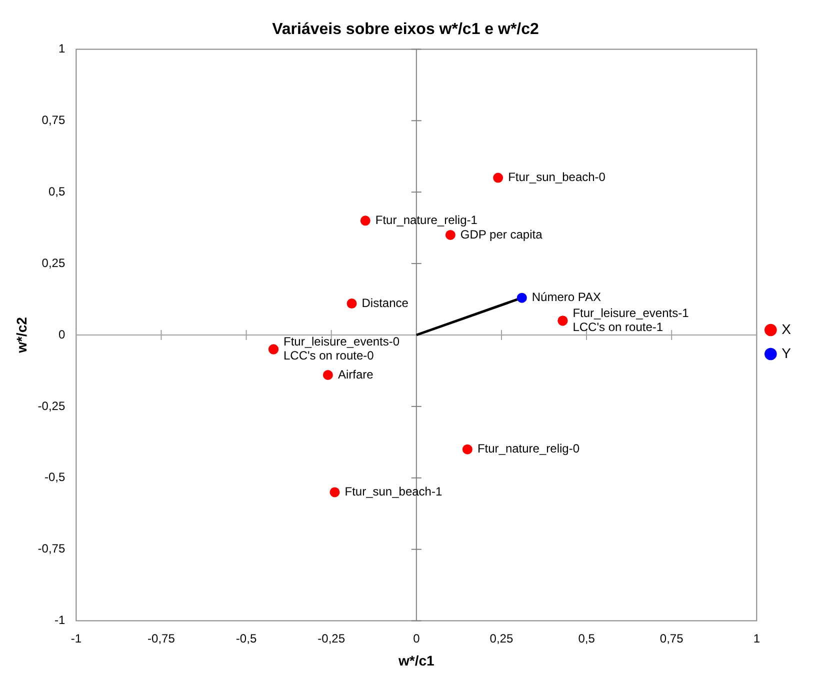  Describe the element at coordinates (528, 449) in the screenshot. I see `annotation: Ftur_nature_relig-0` at that location.